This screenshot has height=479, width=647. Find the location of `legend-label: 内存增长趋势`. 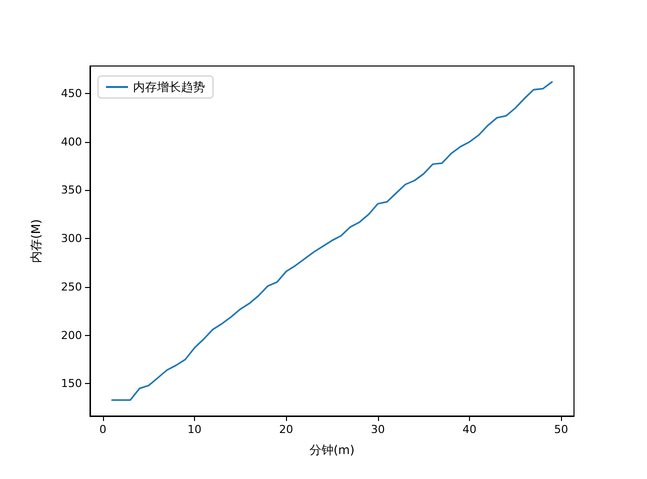

legend-label: 内存增长趋势 is located at coordinates (169, 87).